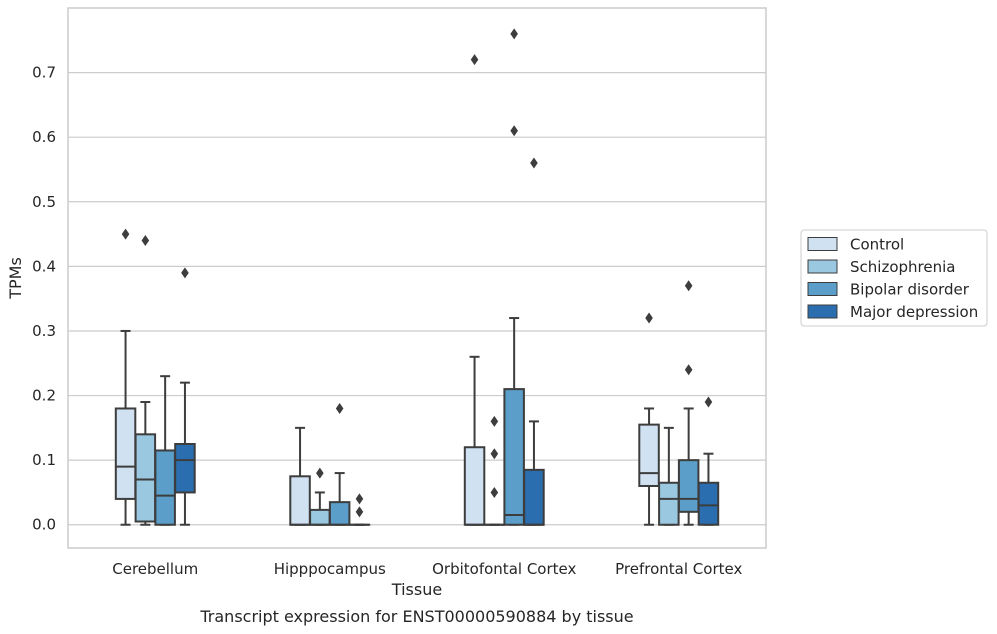  What do you see at coordinates (44, 525) in the screenshot?
I see `y-tick-label: 0.0` at bounding box center [44, 525].